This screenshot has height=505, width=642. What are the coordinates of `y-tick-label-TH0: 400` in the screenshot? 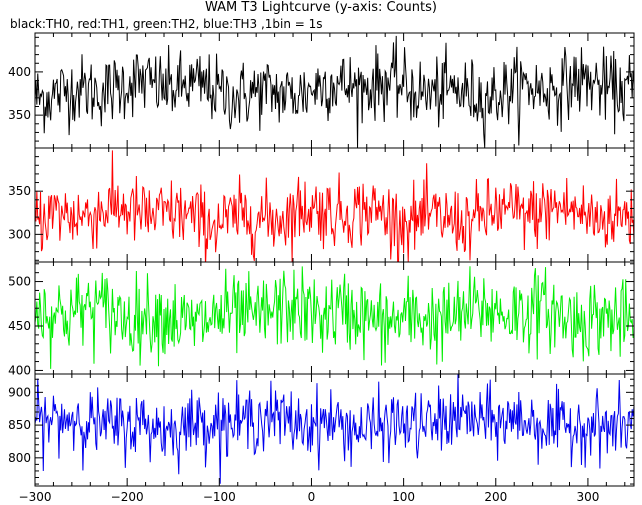 It's located at (19, 72).